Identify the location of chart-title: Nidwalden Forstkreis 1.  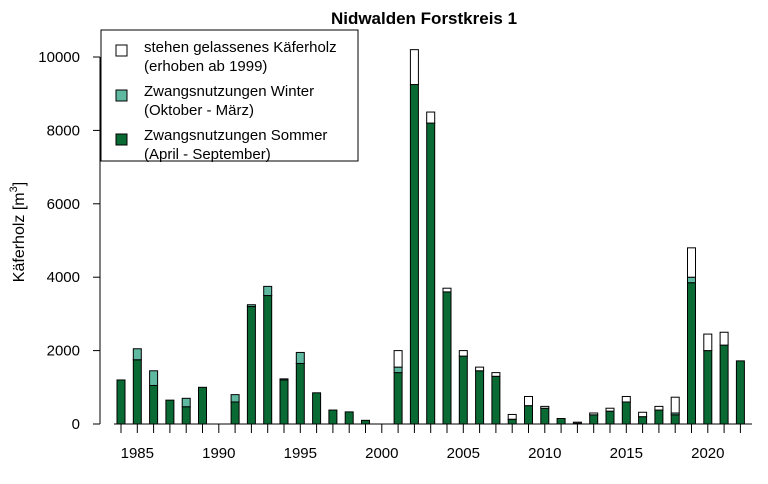
(424, 18).